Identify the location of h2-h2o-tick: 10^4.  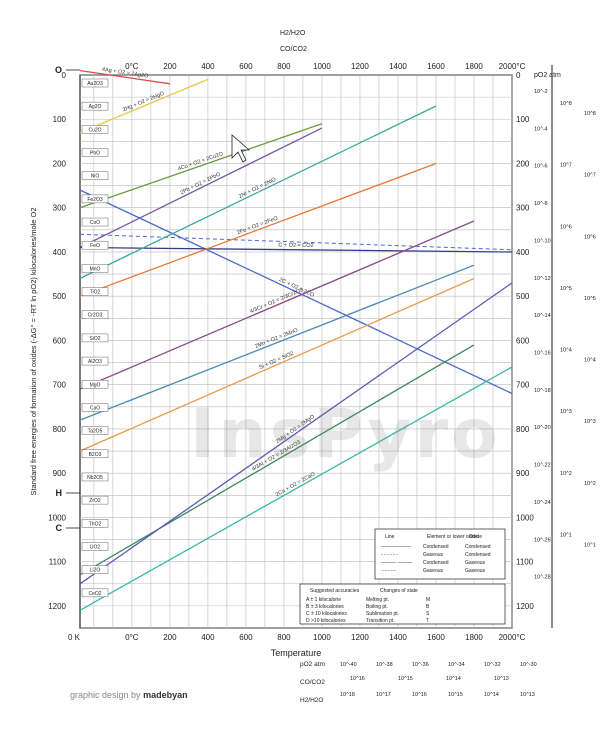
(590, 361).